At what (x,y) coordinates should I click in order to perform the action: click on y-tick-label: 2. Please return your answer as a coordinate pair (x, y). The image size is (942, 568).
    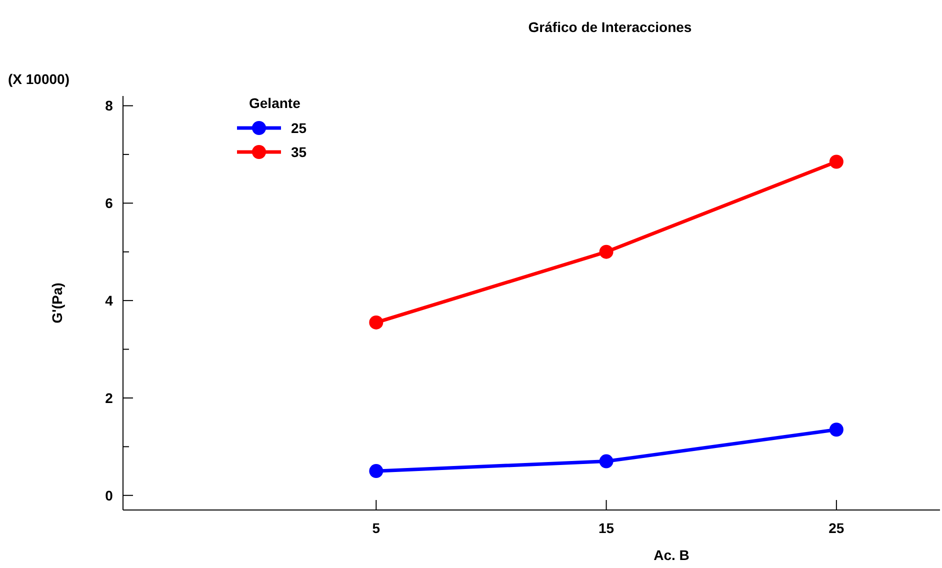
    Looking at the image, I should click on (109, 398).